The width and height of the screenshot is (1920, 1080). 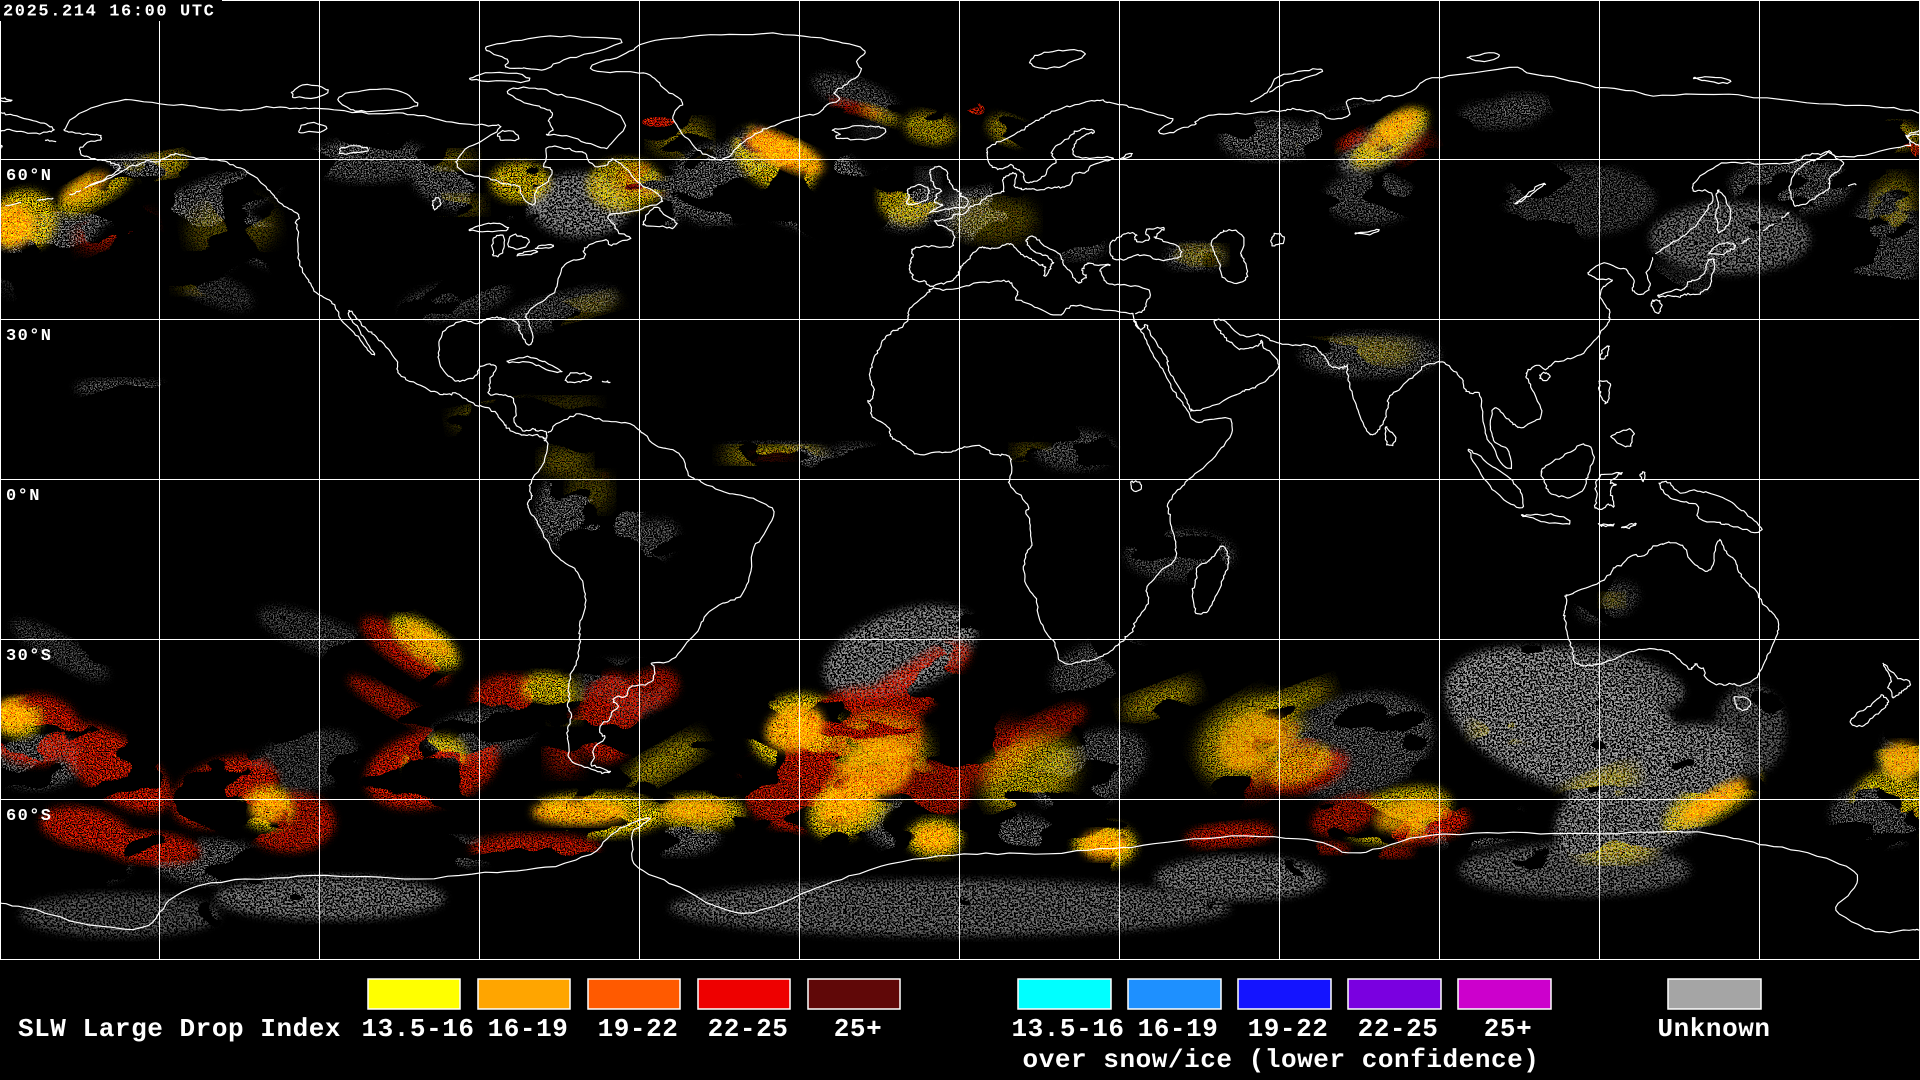 I want to click on svg-text: 2025.214 16:00 UTC, so click(x=109, y=12).